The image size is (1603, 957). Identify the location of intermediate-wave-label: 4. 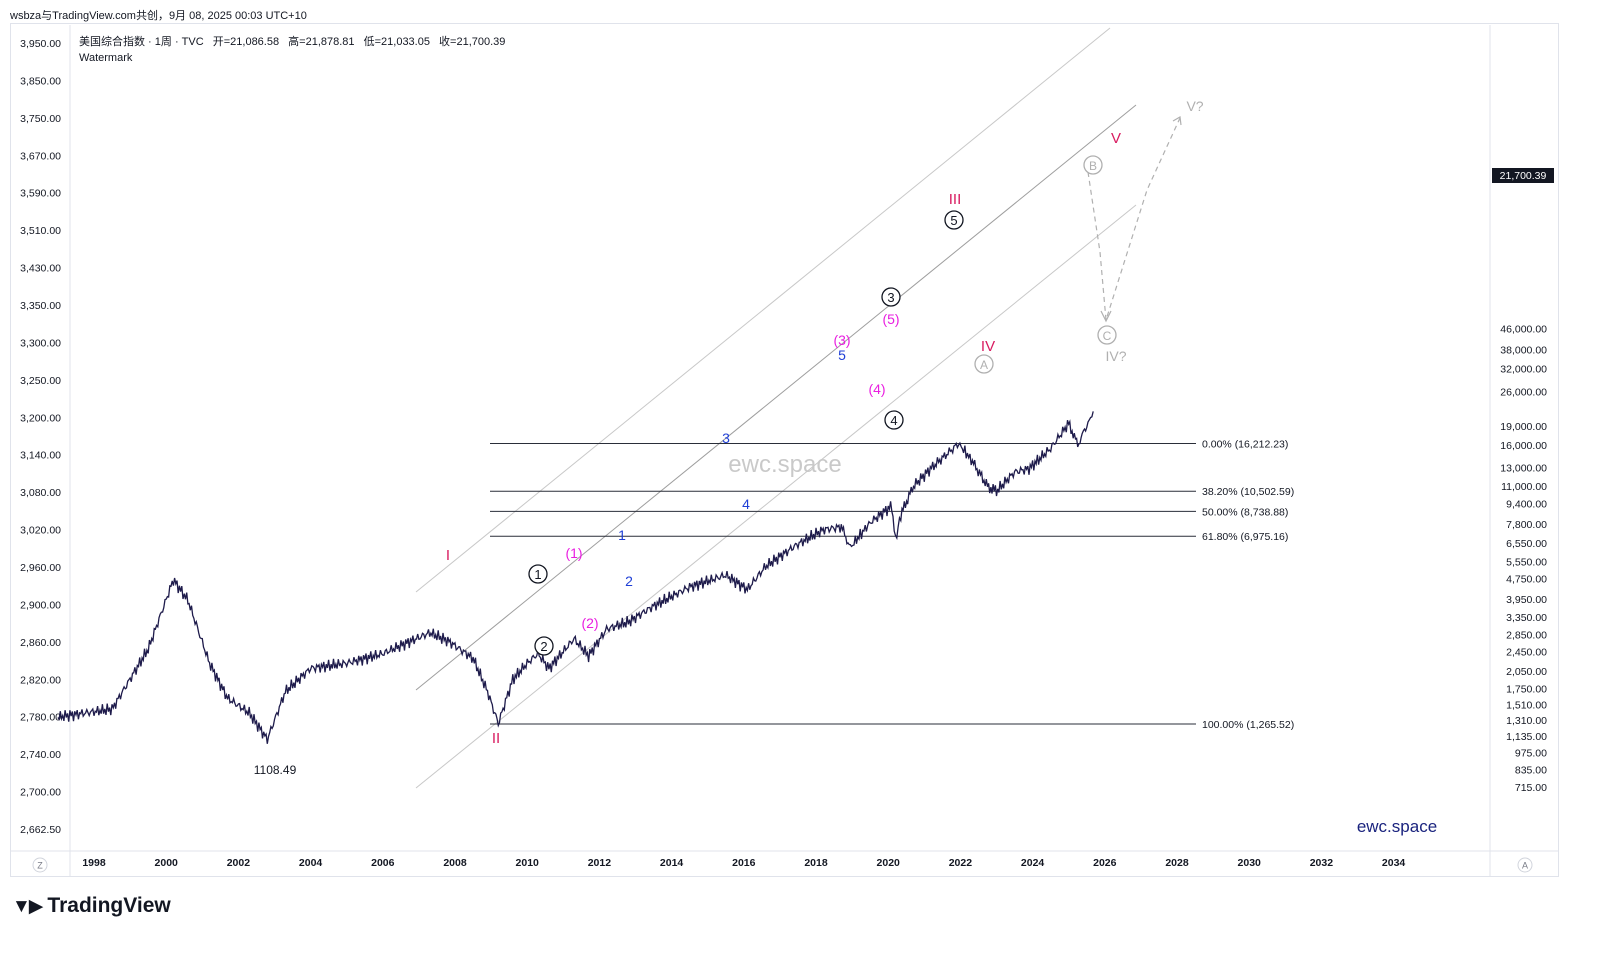
(893, 420).